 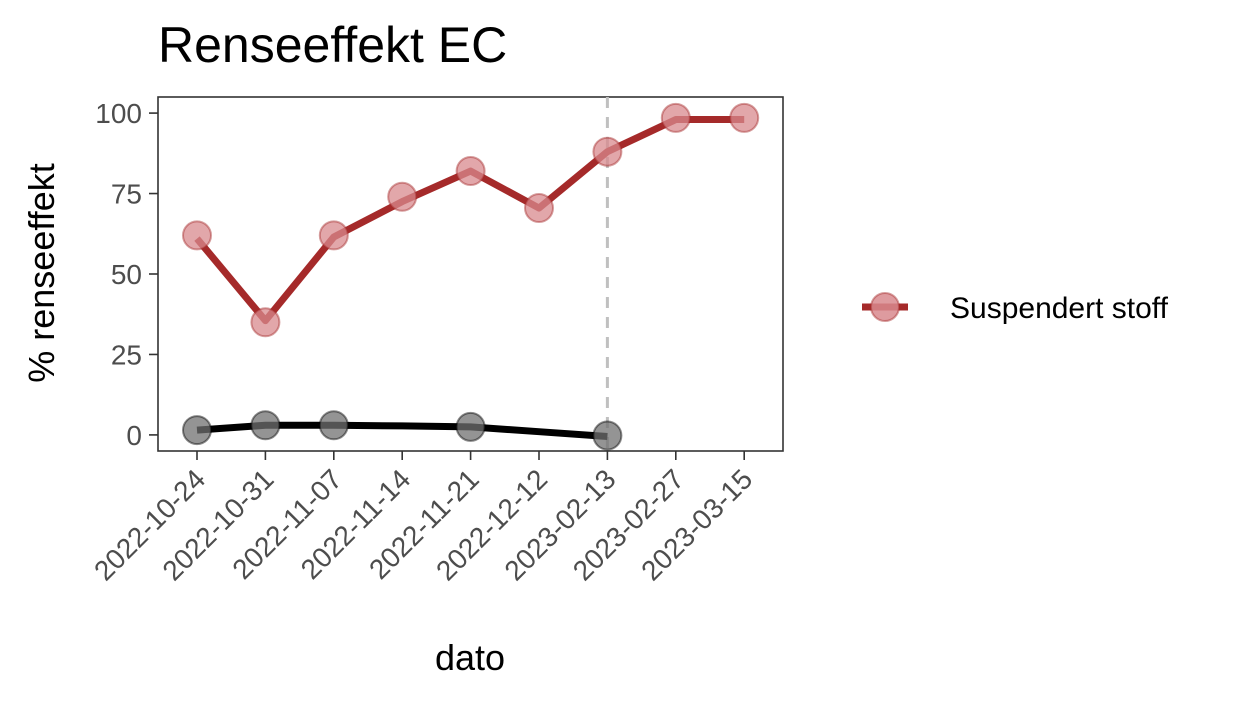 What do you see at coordinates (1059, 308) in the screenshot?
I see `legend-label: Suspendert stoff` at bounding box center [1059, 308].